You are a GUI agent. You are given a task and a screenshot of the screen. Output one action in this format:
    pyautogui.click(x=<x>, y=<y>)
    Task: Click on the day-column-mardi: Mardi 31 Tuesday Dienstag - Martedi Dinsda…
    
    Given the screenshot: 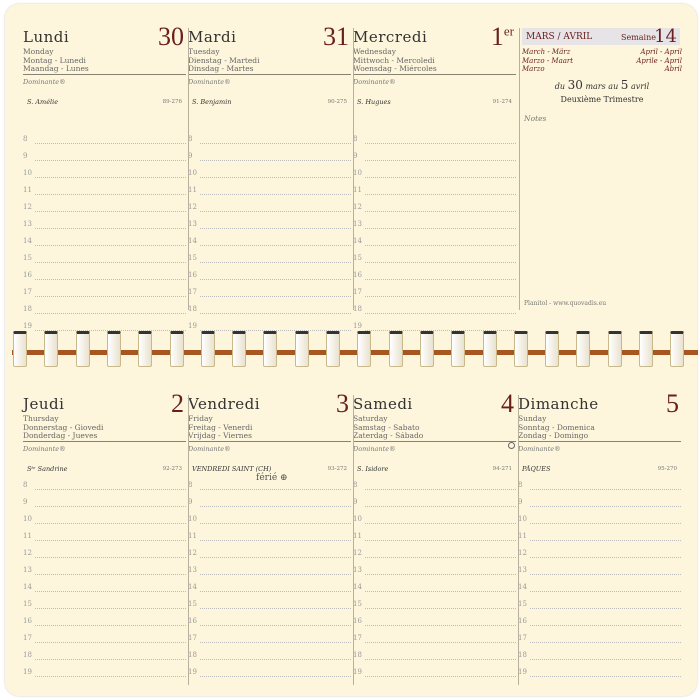 What is the action you would take?
    pyautogui.click(x=269, y=176)
    